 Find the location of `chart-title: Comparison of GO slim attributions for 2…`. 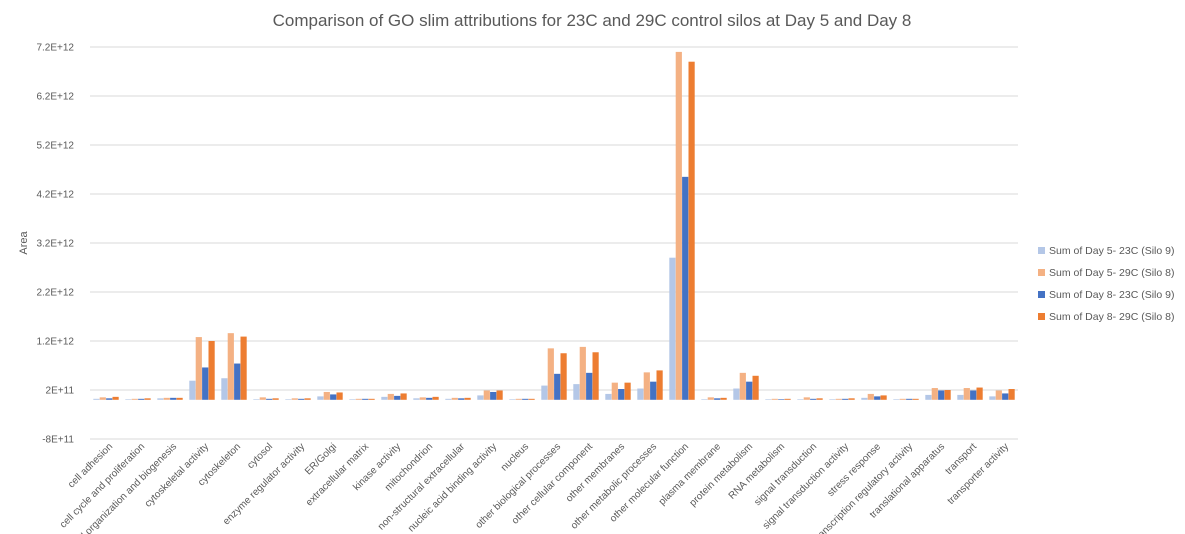

chart-title: Comparison of GO slim attributions for 2… is located at coordinates (592, 20).